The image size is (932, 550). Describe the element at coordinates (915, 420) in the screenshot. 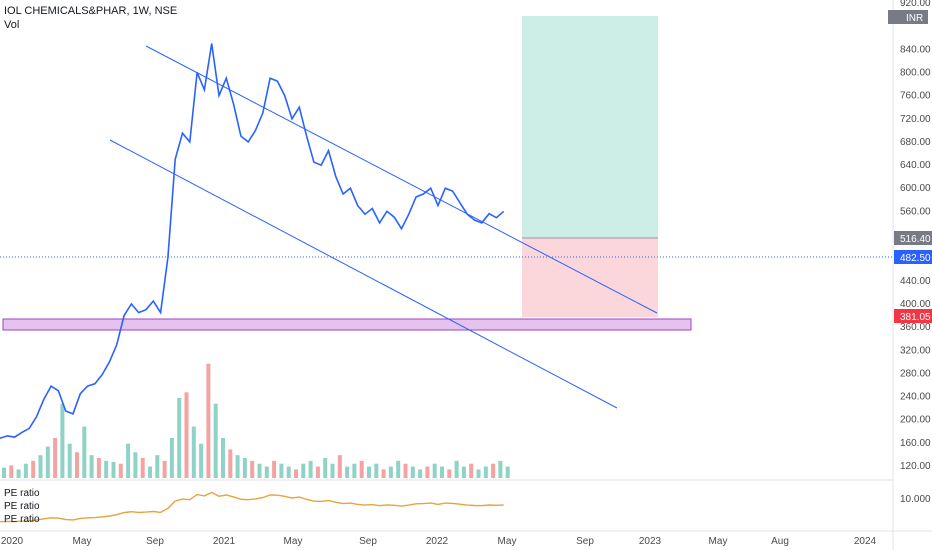

I see `price-tick-label: 200.00` at that location.